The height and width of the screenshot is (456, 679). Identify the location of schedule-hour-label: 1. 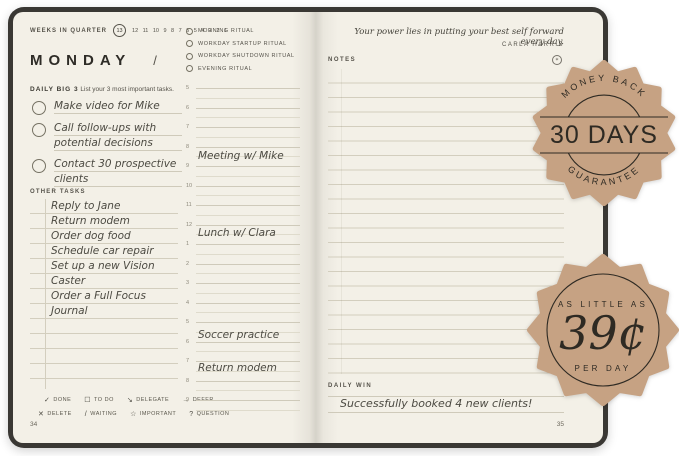
(188, 244).